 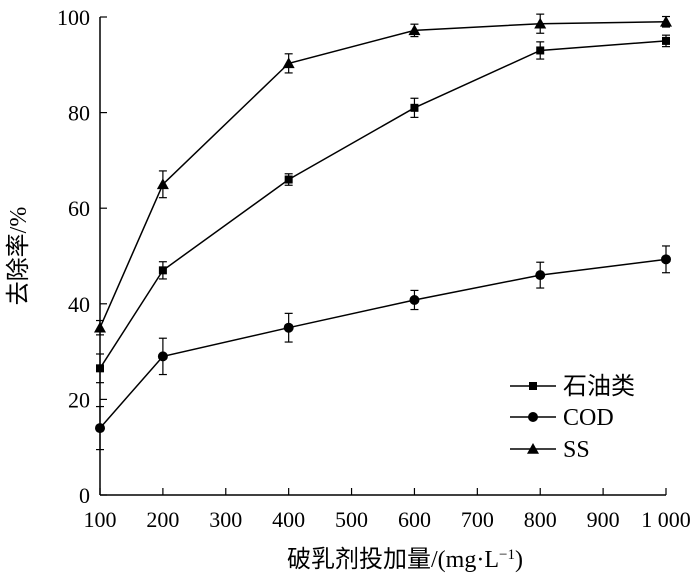 What do you see at coordinates (477, 519) in the screenshot?
I see `x-tick-label: 700` at bounding box center [477, 519].